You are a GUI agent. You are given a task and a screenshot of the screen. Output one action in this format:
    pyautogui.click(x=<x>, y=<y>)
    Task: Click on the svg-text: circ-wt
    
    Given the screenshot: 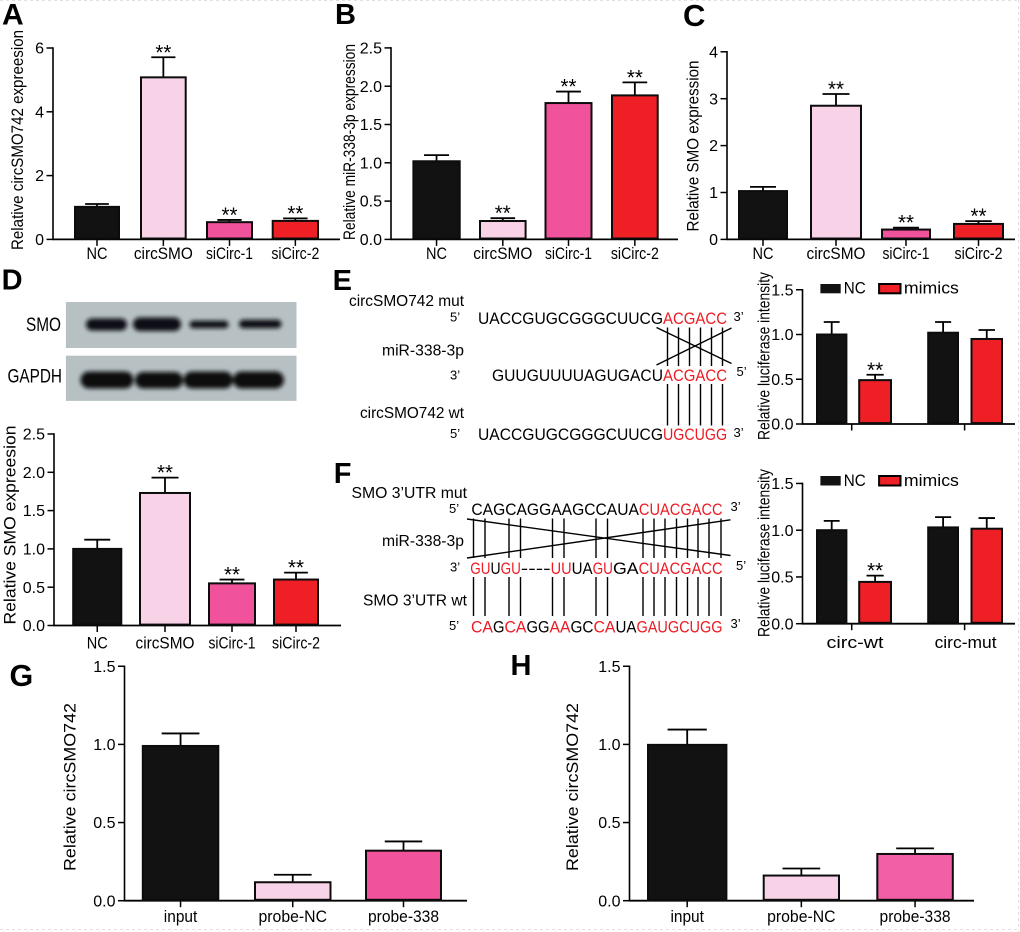 What is the action you would take?
    pyautogui.click(x=855, y=642)
    